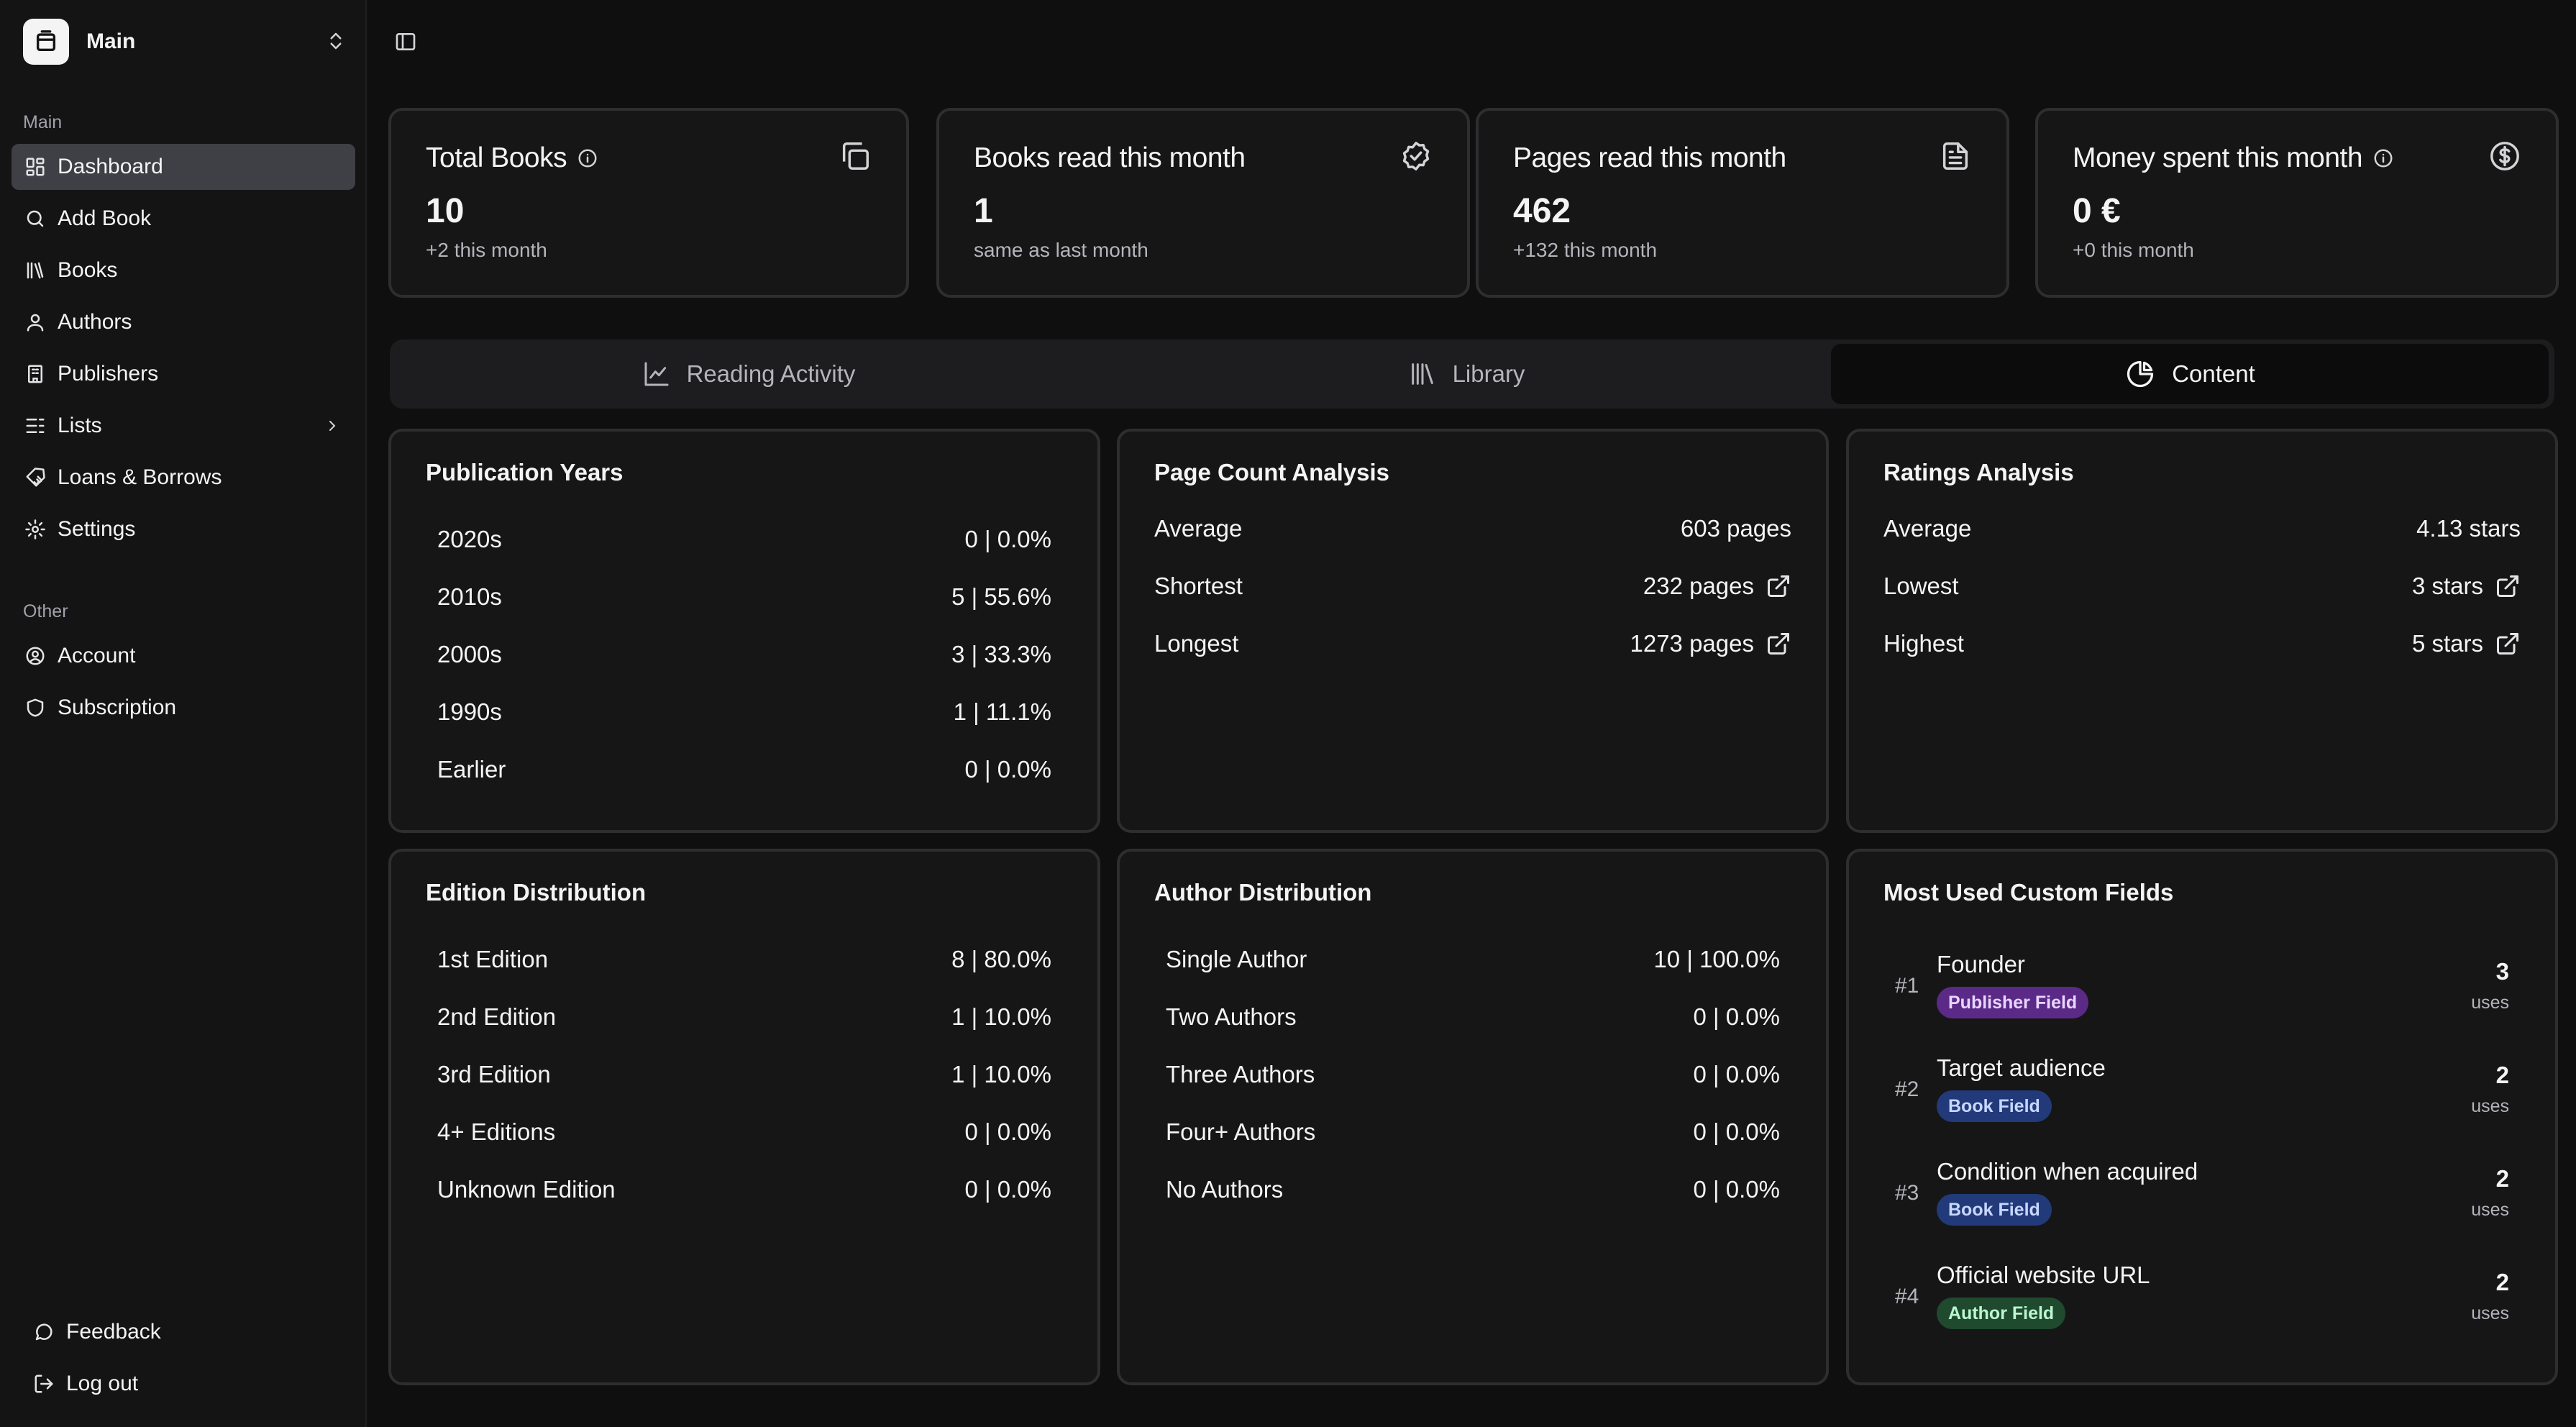 Image resolution: width=2576 pixels, height=1427 pixels. What do you see at coordinates (526, 1189) in the screenshot?
I see `row-label: Unknown Edition` at bounding box center [526, 1189].